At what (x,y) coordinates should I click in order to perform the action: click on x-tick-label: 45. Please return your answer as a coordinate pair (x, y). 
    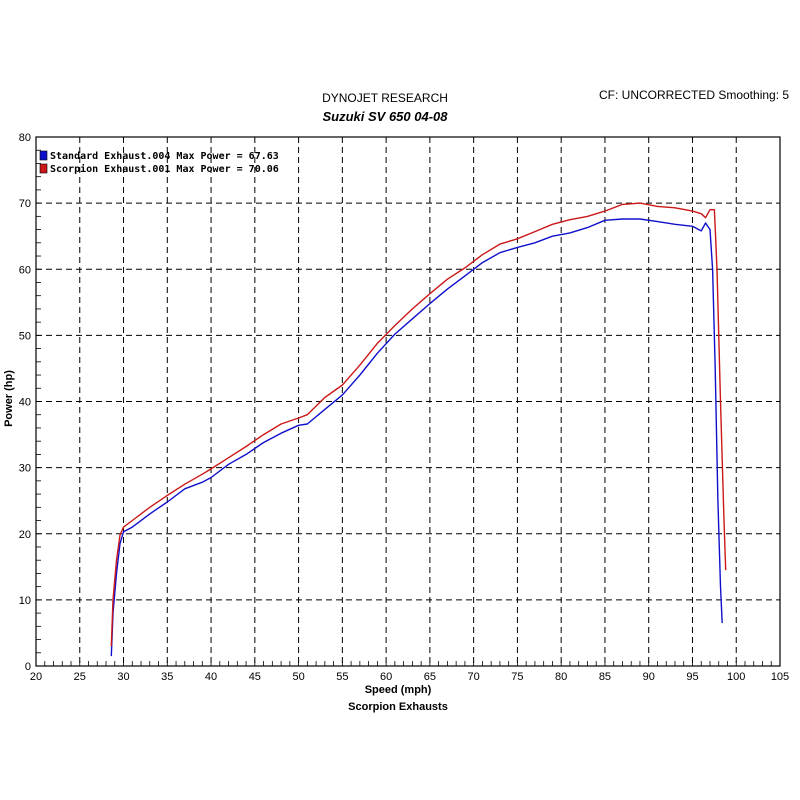
    Looking at the image, I should click on (255, 677).